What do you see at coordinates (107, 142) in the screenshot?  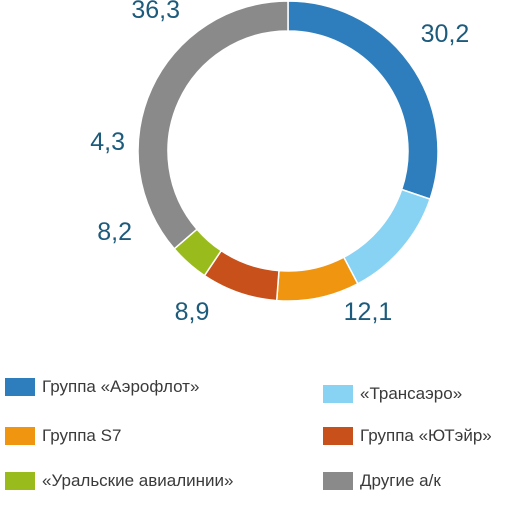 I see `value-label-ural: 4,3` at bounding box center [107, 142].